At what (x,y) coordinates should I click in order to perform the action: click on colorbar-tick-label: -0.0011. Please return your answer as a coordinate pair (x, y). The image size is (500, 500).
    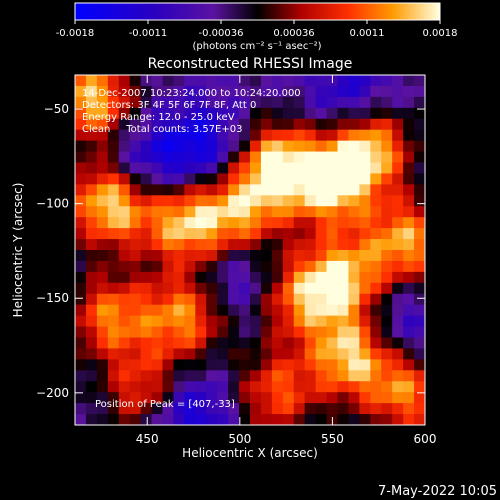
    Looking at the image, I should click on (148, 33).